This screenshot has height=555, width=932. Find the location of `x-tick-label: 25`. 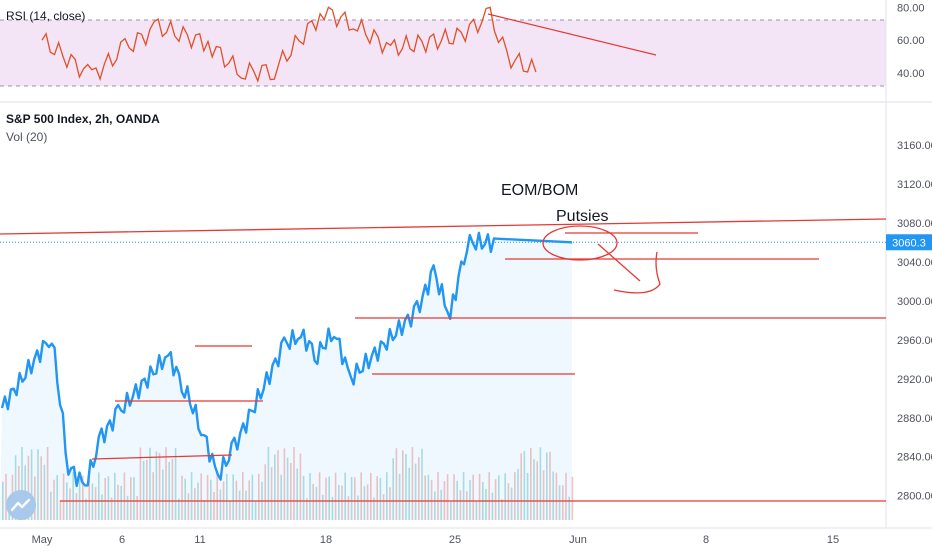

x-tick-label: 25 is located at coordinates (455, 540).